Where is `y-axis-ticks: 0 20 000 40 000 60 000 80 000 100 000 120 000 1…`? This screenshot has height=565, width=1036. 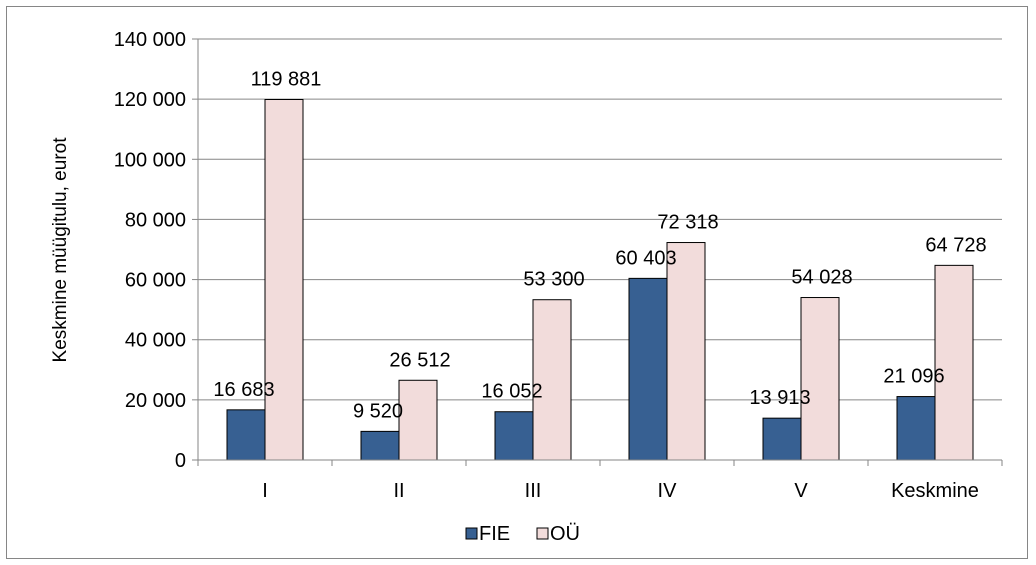 y-axis-ticks: 0 20 000 40 000 60 000 80 000 100 000 120 000 1… is located at coordinates (156, 250).